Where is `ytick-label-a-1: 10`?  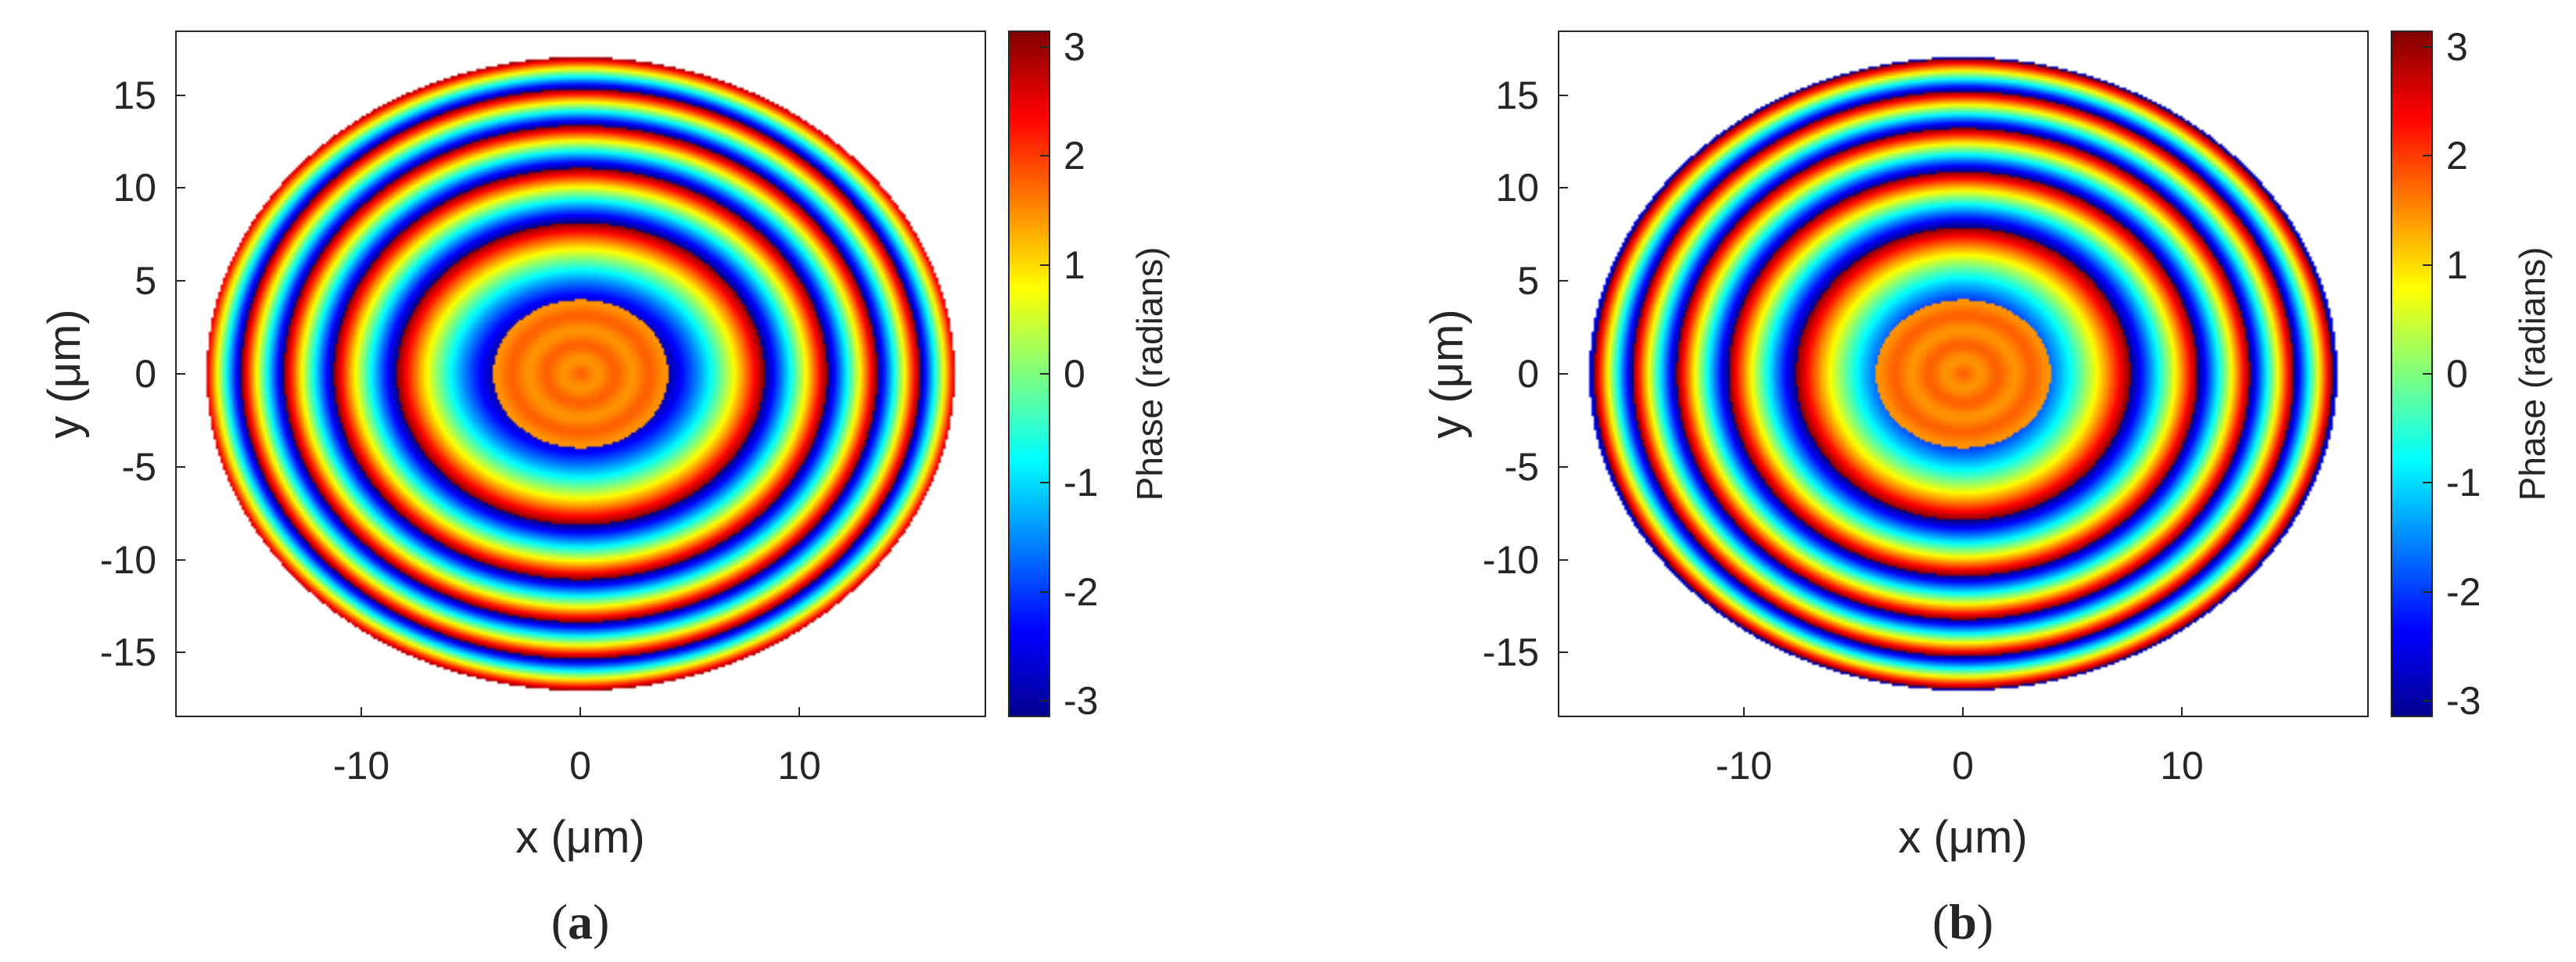
ytick-label-a-1: 10 is located at coordinates (134, 188).